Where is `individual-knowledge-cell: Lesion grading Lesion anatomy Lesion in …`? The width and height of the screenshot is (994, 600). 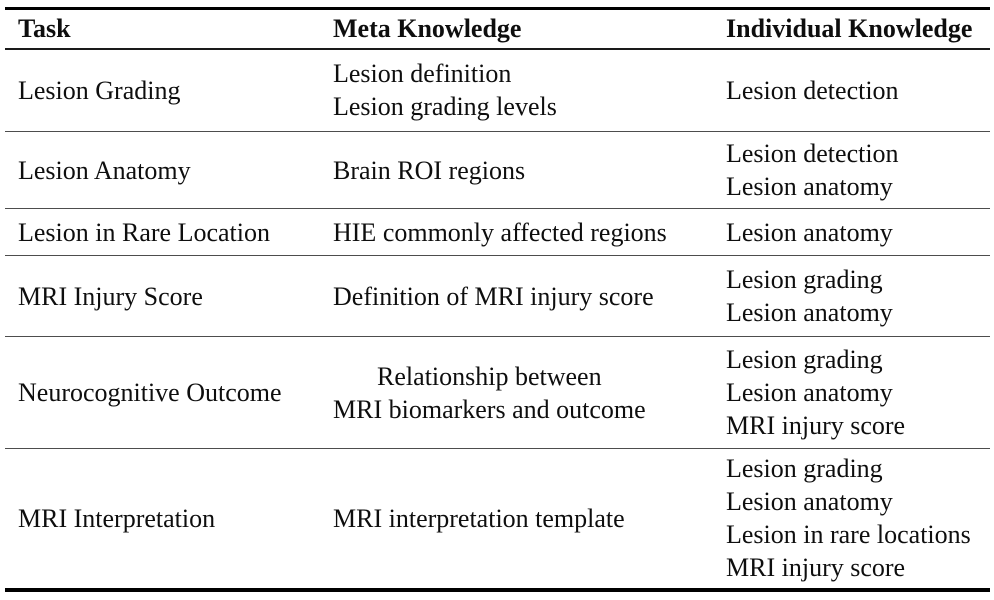
individual-knowledge-cell: Lesion grading Lesion anatomy Lesion in … is located at coordinates (858, 519).